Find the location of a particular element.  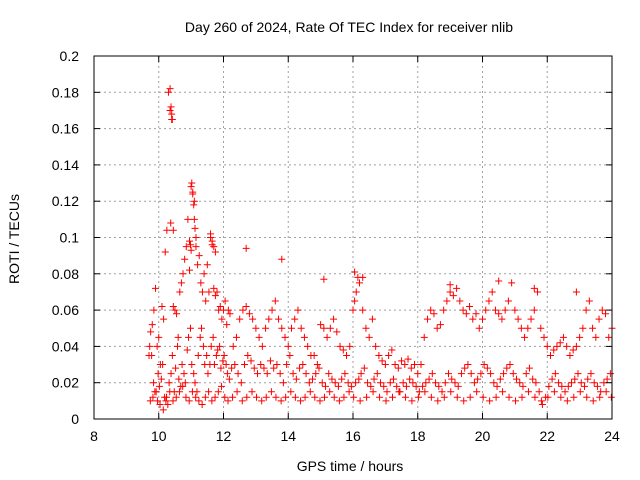

y-tick-label: 0.16 is located at coordinates (65, 129).